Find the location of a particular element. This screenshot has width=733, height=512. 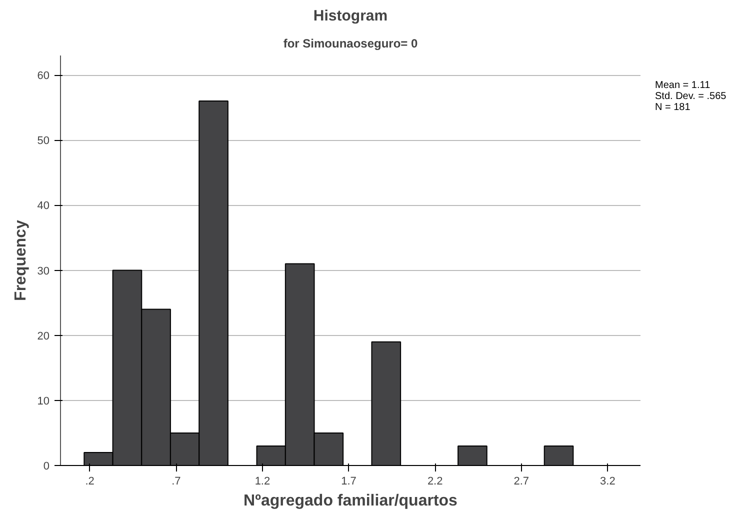

y-tick-label: 40 is located at coordinates (43, 206).